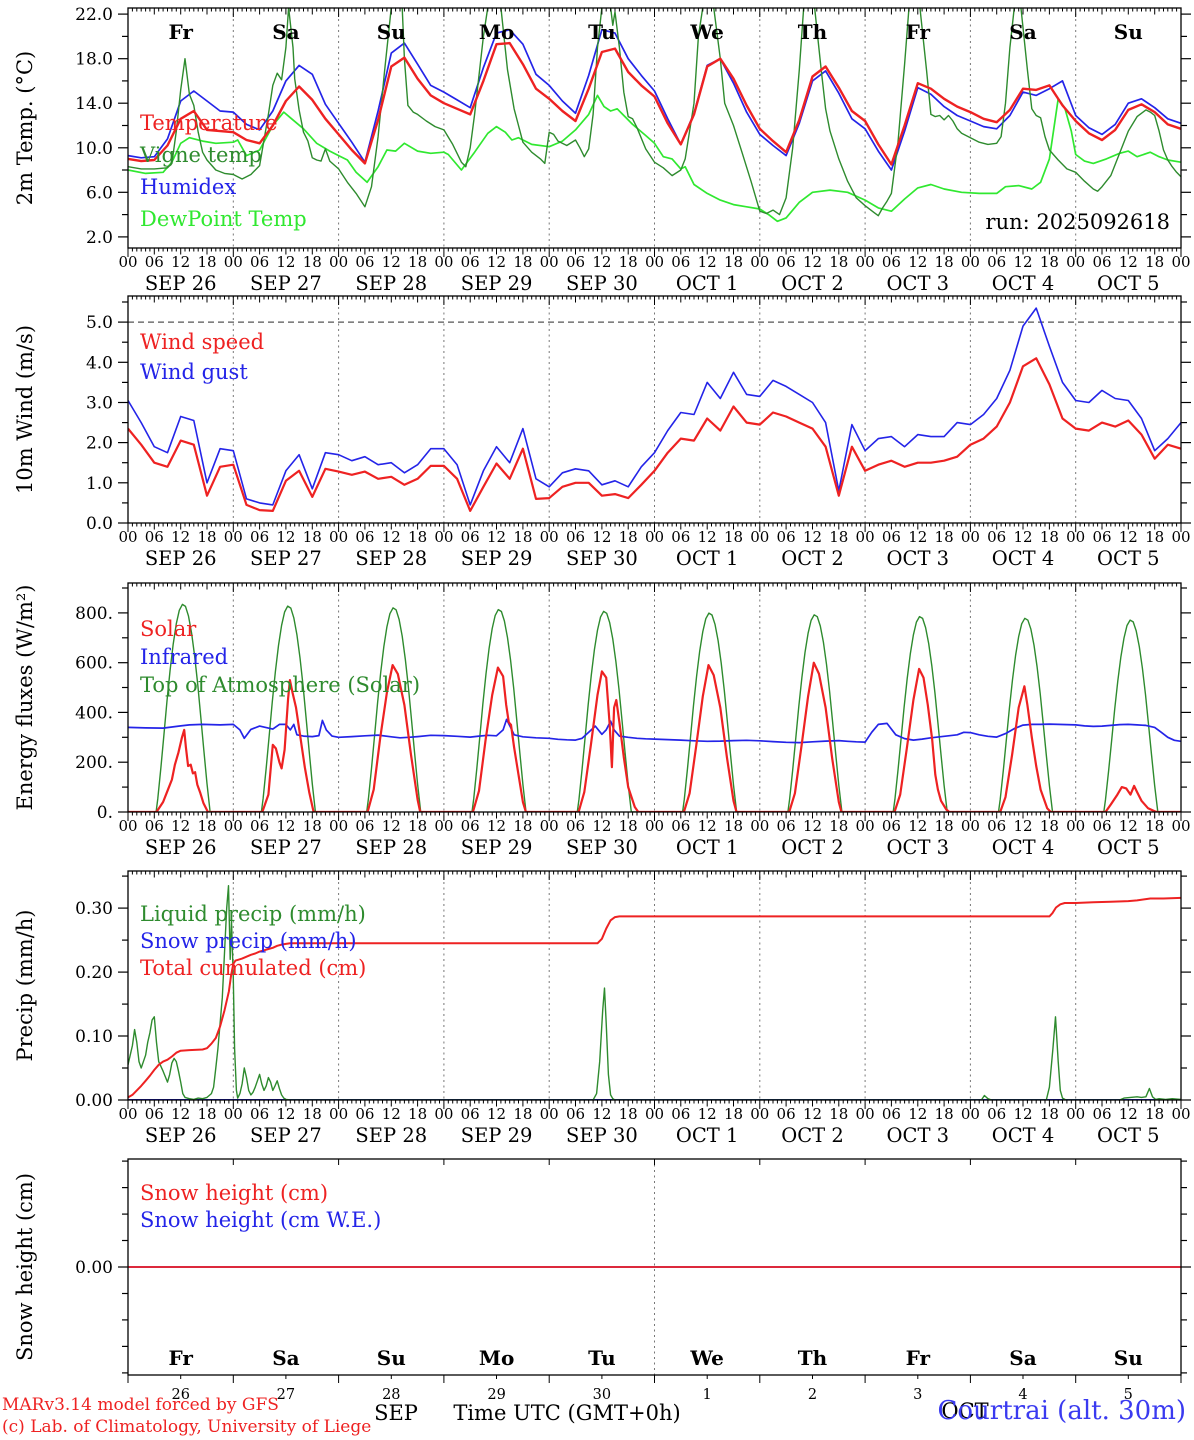  Describe the element at coordinates (260, 1207) in the screenshot. I see `snow-legend: Snow height (cm) Snow height (cm W.E.)` at that location.